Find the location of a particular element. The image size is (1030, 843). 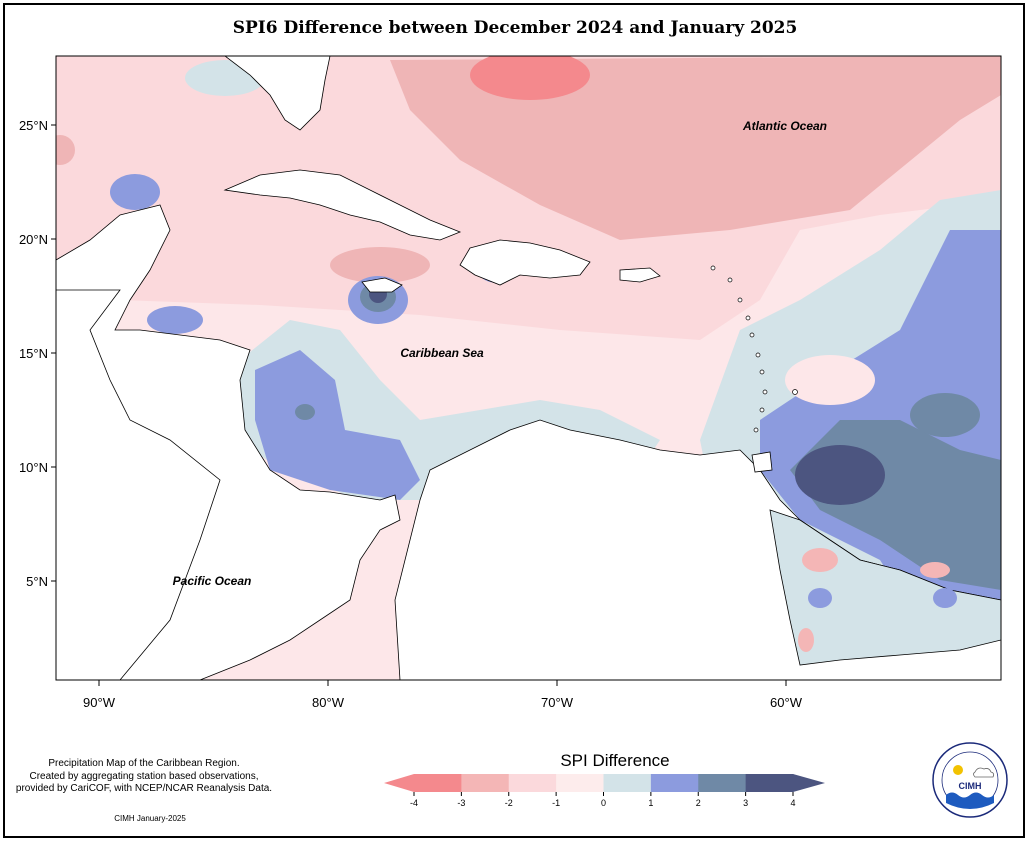

sun-icon is located at coordinates (958, 770).